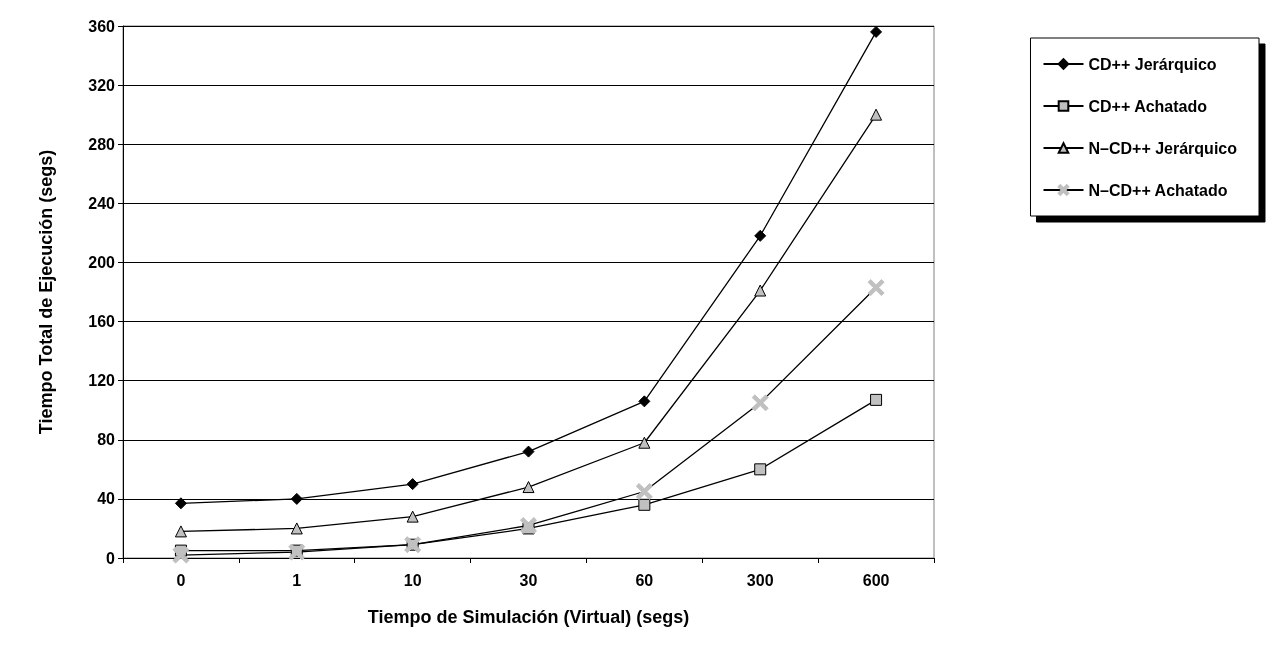  Describe the element at coordinates (1152, 64) in the screenshot. I see `legend-label: CD++ Jerárquico` at that location.